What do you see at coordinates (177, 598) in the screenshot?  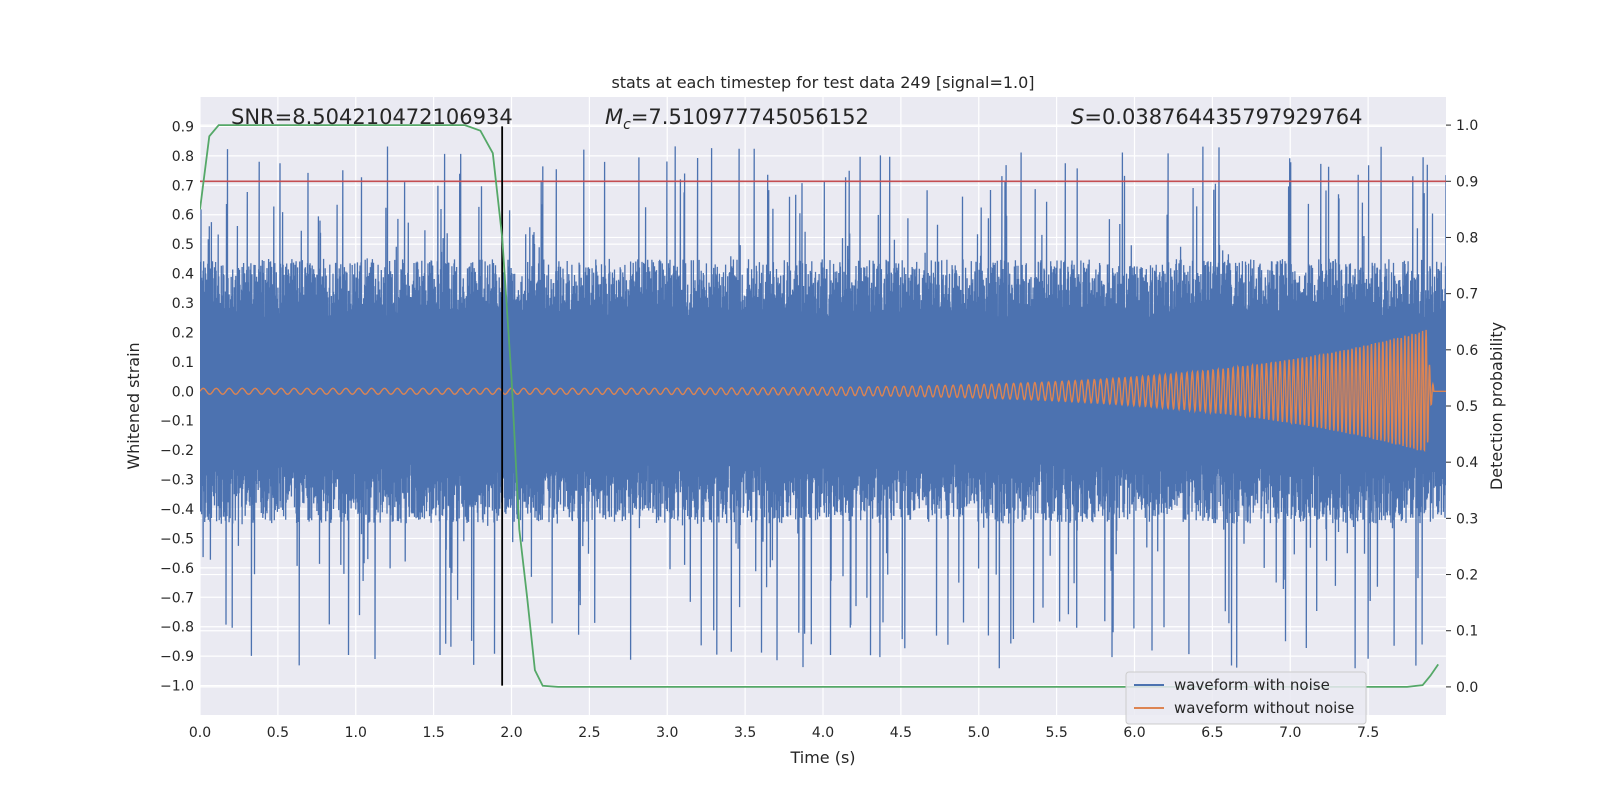 I see `y-tick-label: −0.7` at bounding box center [177, 598].